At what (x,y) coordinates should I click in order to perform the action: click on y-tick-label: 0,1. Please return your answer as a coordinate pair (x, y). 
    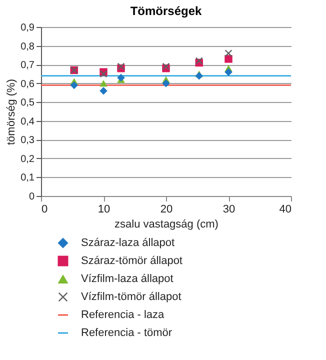
    Looking at the image, I should click on (27, 178).